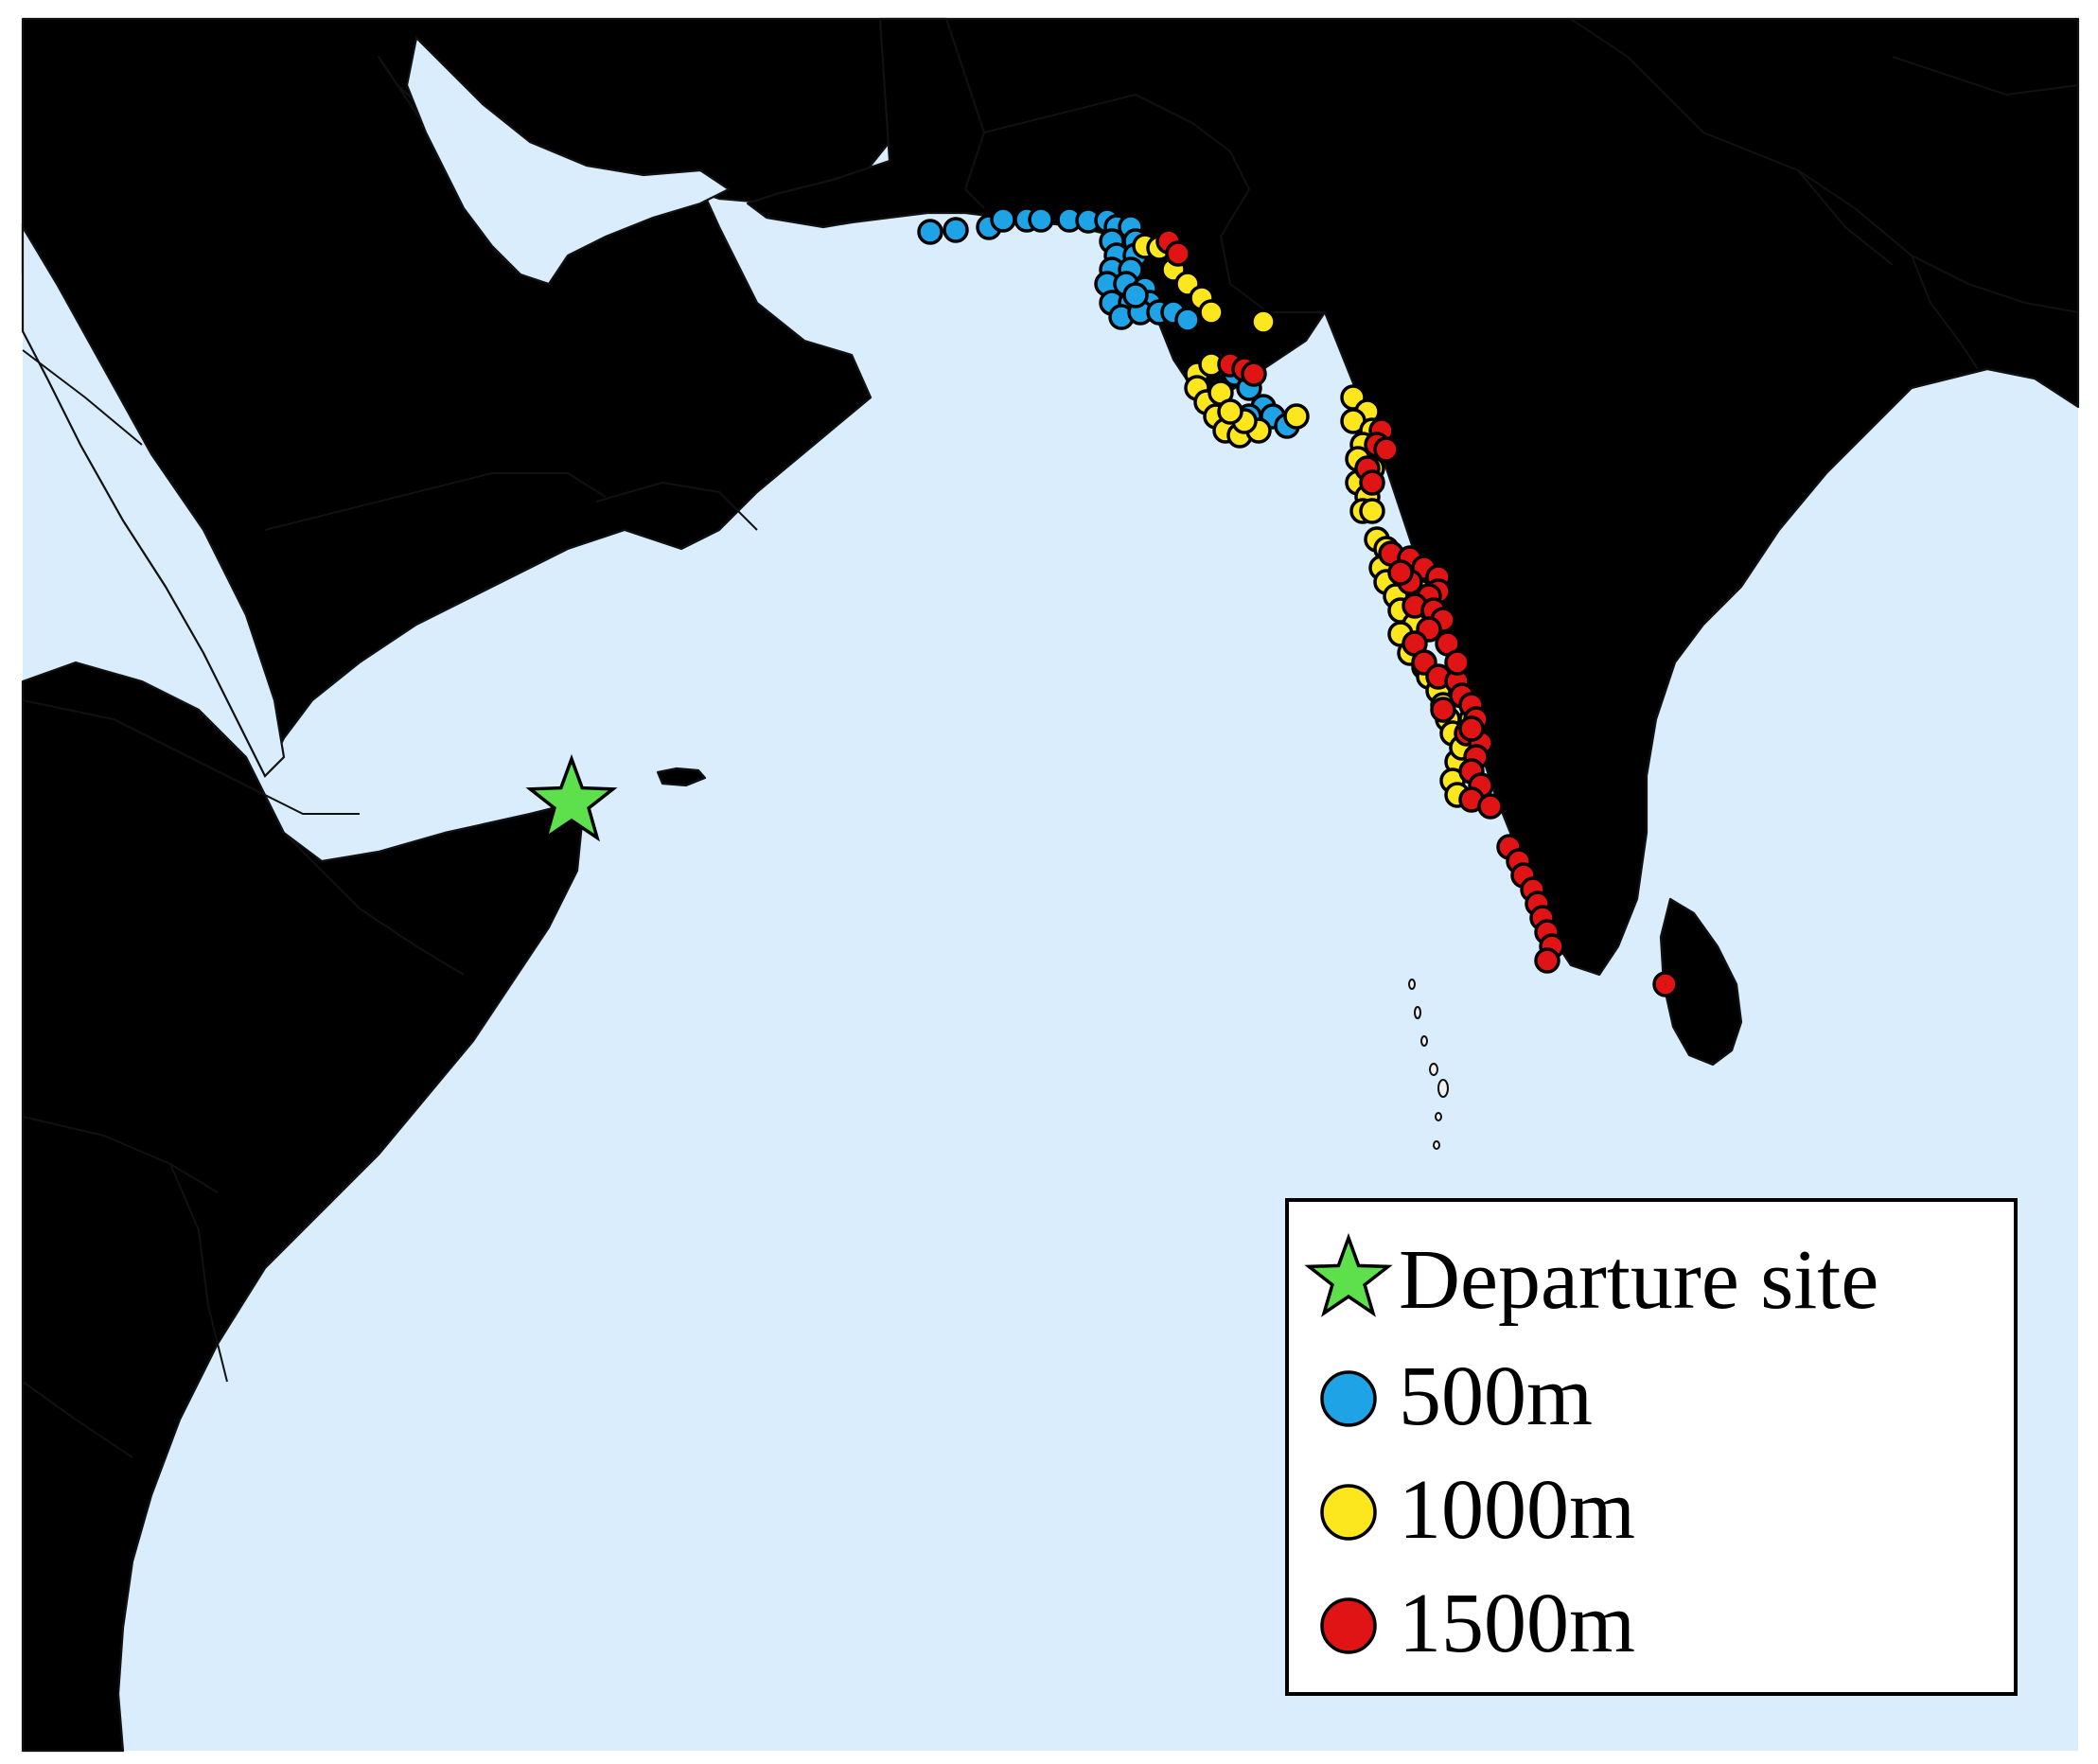 This screenshot has width=2098, height=1764. I want to click on markers-1500m, so click(1417, 612).